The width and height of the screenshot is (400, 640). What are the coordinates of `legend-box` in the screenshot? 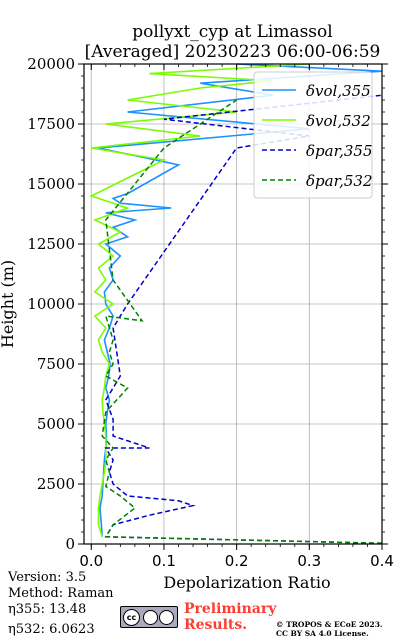 It's located at (313, 135).